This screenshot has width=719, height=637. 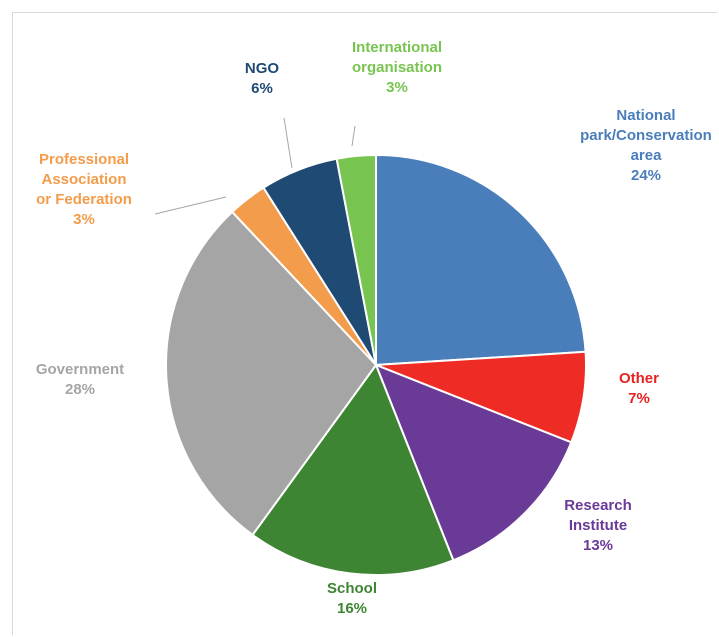 I want to click on slice-label: National park/Conservation area 24%, so click(x=646, y=145).